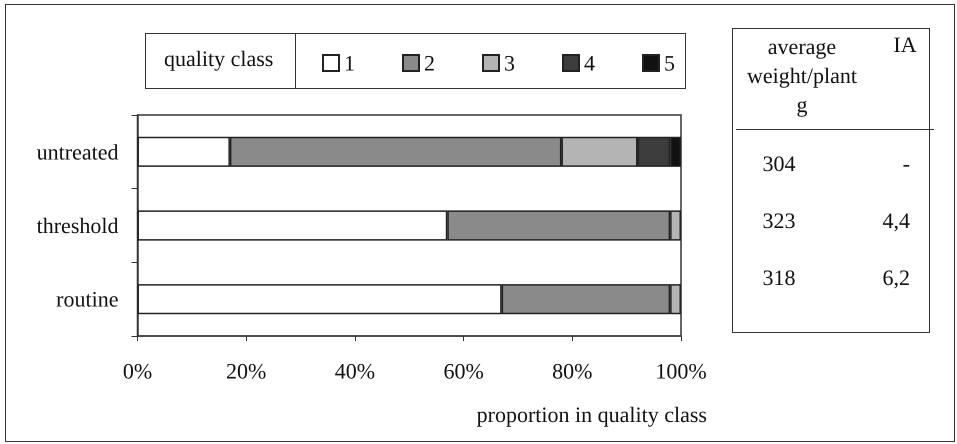  I want to click on y-tick-label: untreated, so click(77, 151).